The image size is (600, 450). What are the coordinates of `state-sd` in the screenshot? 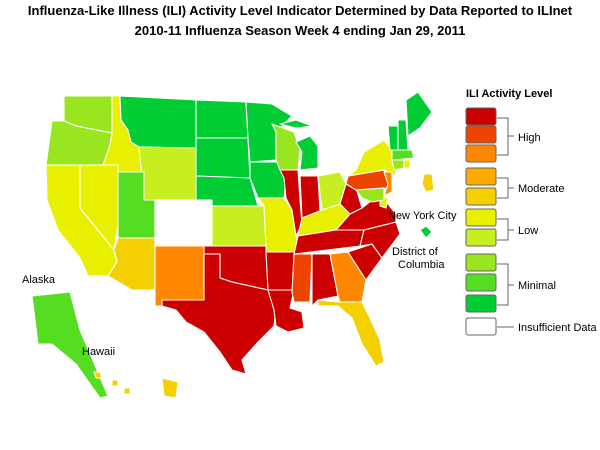 It's located at (223, 158).